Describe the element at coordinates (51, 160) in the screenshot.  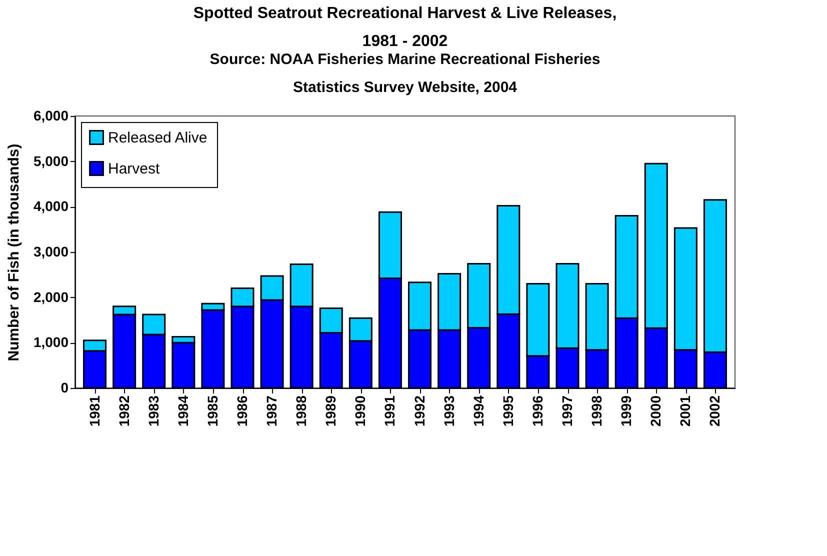
I see `y-tick-label: 5,000` at that location.